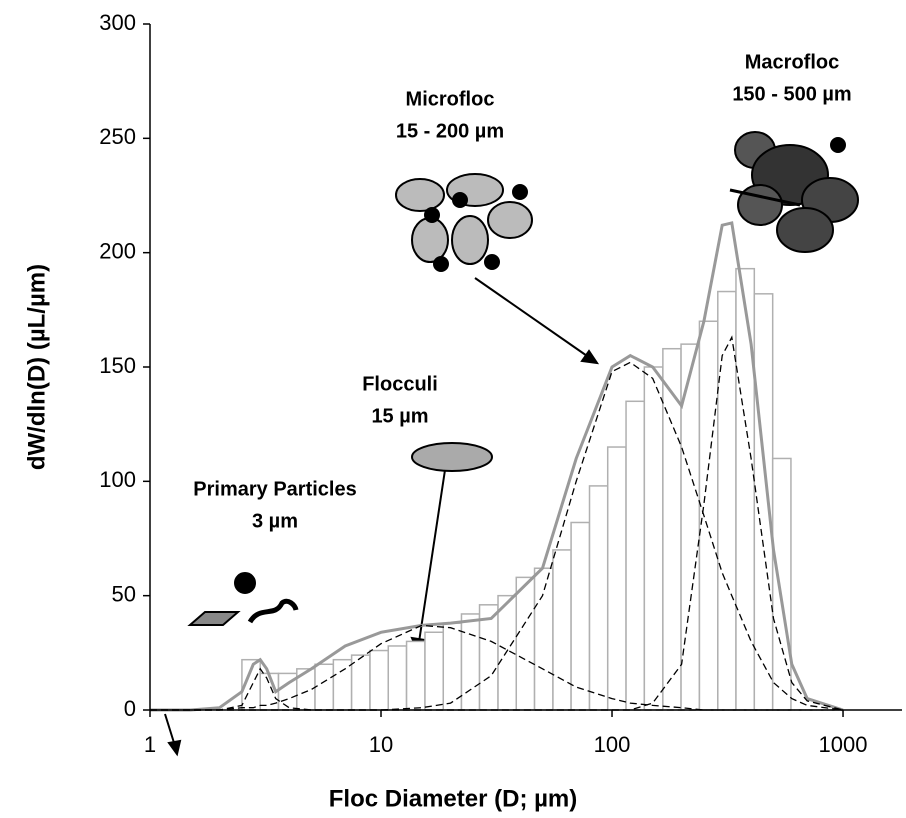 The width and height of the screenshot is (906, 818). What do you see at coordinates (274, 489) in the screenshot?
I see `annotation: Primary Particles` at bounding box center [274, 489].